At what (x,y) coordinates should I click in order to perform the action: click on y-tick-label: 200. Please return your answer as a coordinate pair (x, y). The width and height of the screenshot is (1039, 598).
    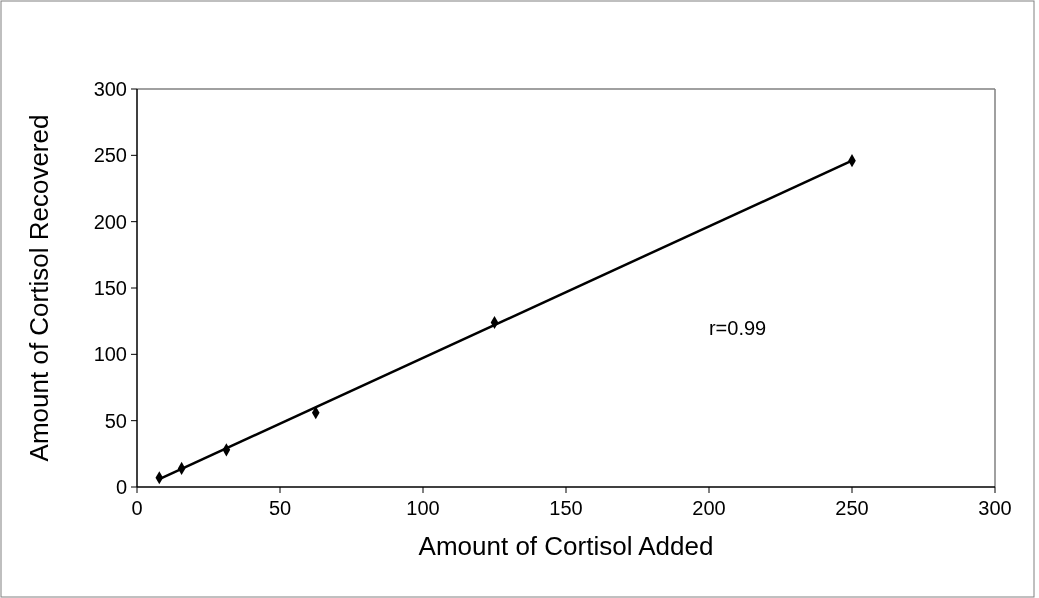
    Looking at the image, I should click on (110, 221).